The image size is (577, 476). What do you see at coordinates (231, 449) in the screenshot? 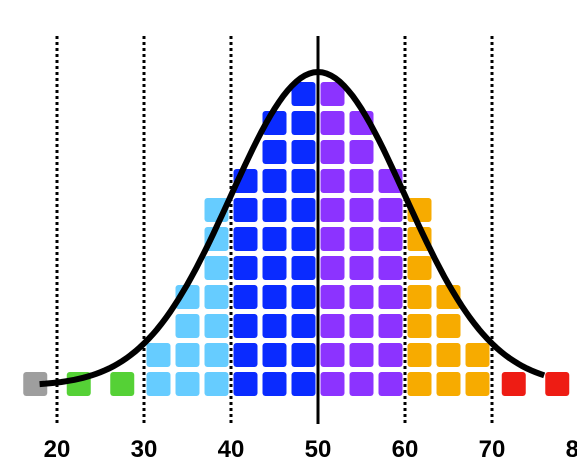
I see `tick-label-40: 40` at bounding box center [231, 449].